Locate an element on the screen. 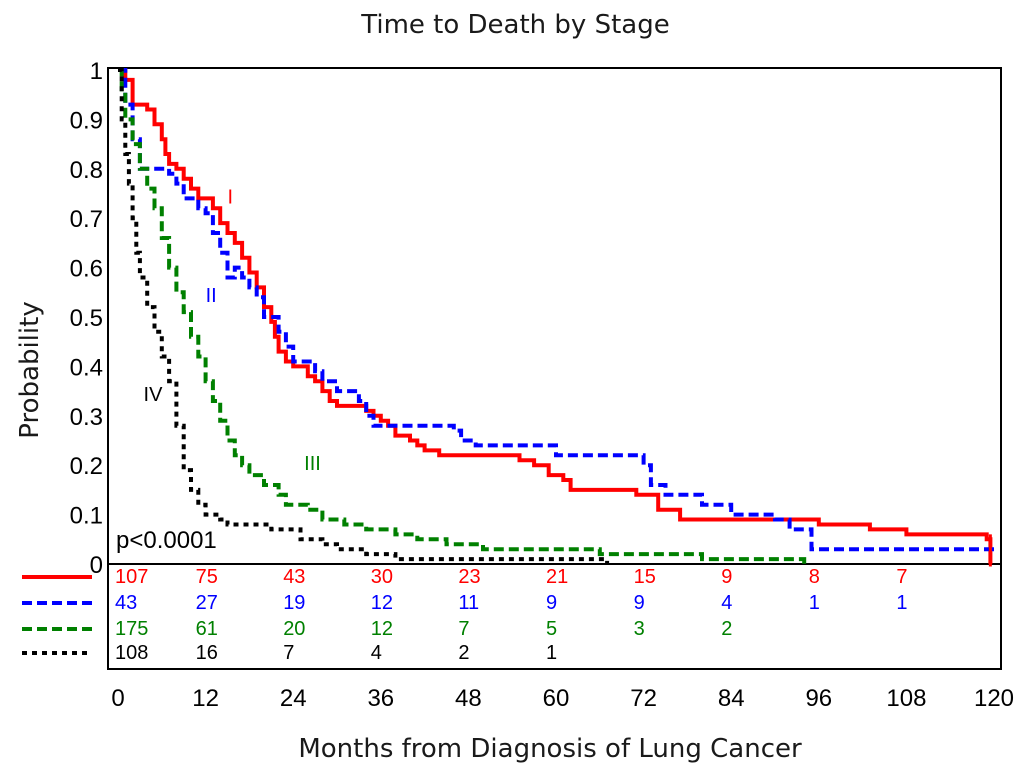 The image size is (1031, 774). risk-count: 27 is located at coordinates (207, 603).